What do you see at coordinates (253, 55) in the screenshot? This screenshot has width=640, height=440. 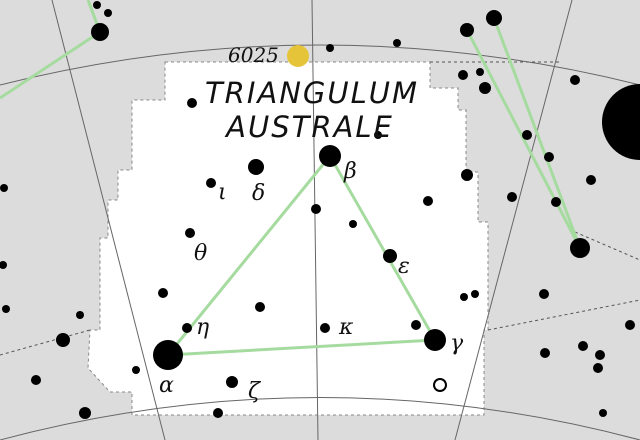 I see `catalog-label-6025: 6025` at bounding box center [253, 55].